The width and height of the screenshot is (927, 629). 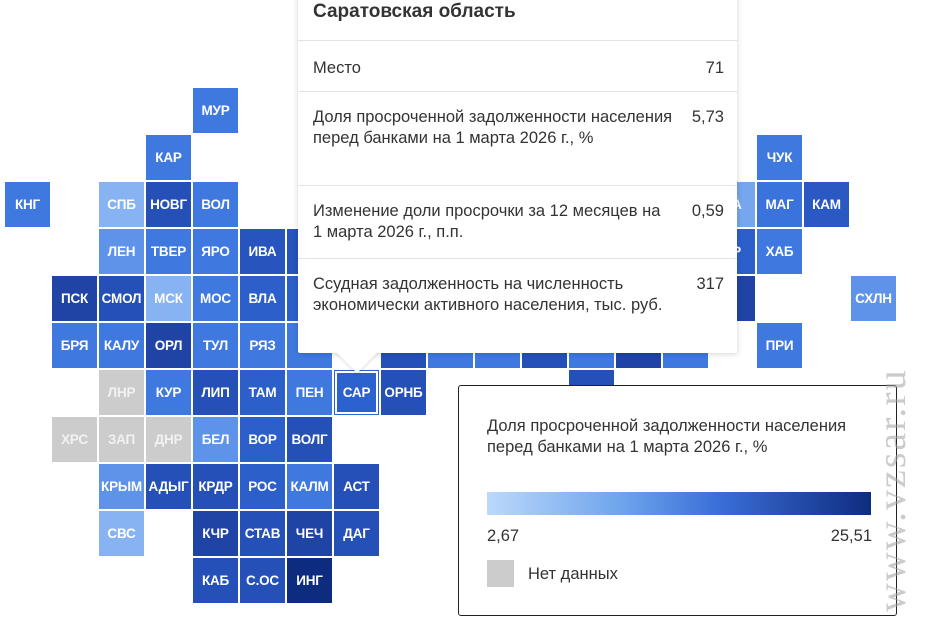 What do you see at coordinates (168, 392) in the screenshot?
I see `region-tile: КУР` at bounding box center [168, 392].